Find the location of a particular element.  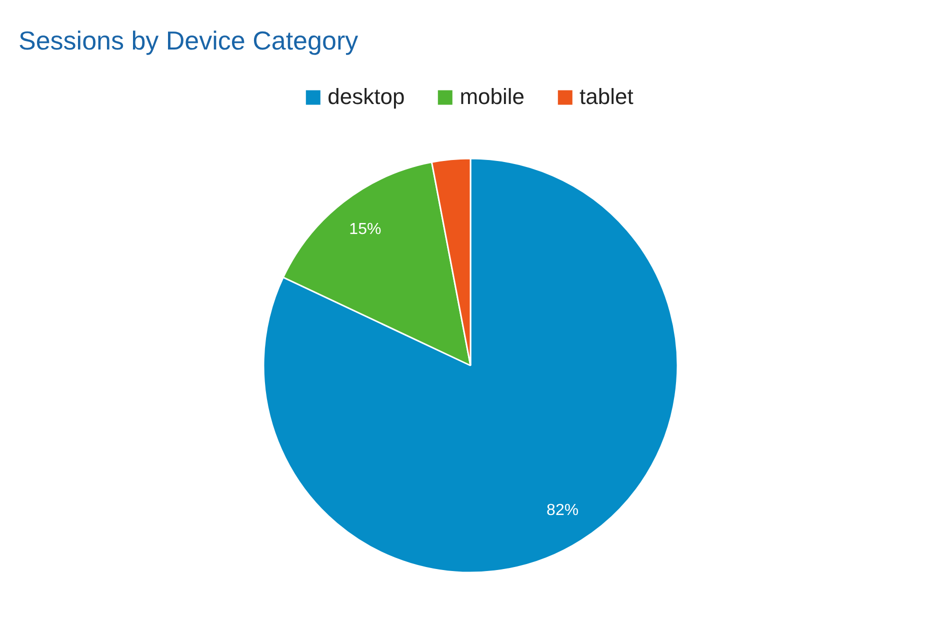

legend-label: desktop is located at coordinates (366, 97).